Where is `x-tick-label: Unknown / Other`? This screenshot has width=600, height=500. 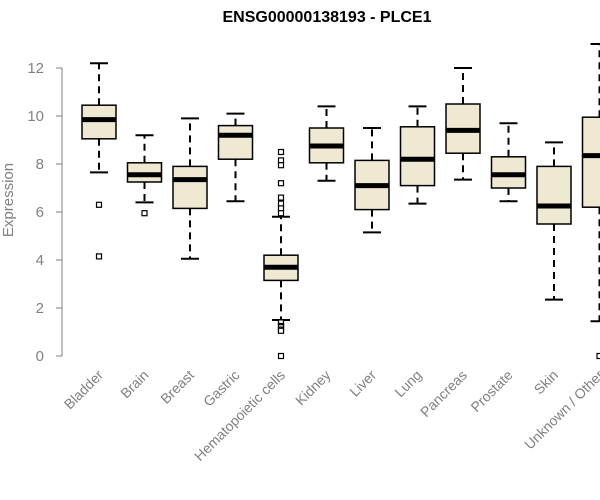 x-tick-label: Unknown / Other is located at coordinates (560, 410).